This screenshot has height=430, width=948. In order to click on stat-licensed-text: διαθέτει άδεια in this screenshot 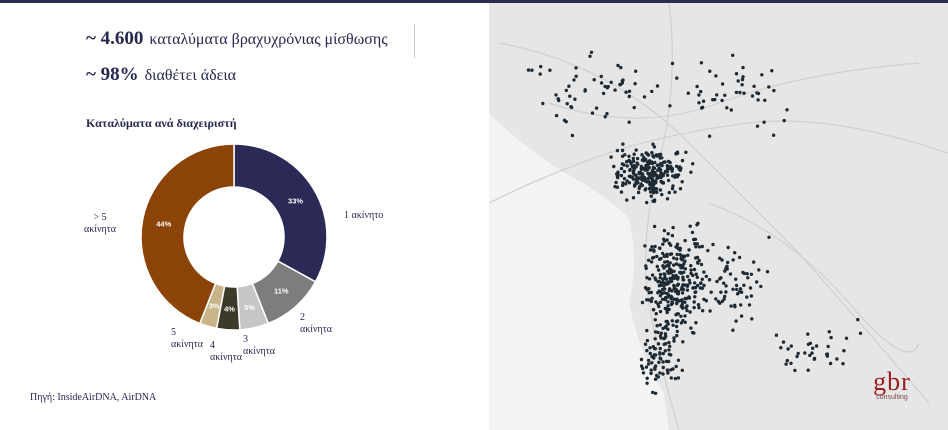, I will do `click(190, 75)`.